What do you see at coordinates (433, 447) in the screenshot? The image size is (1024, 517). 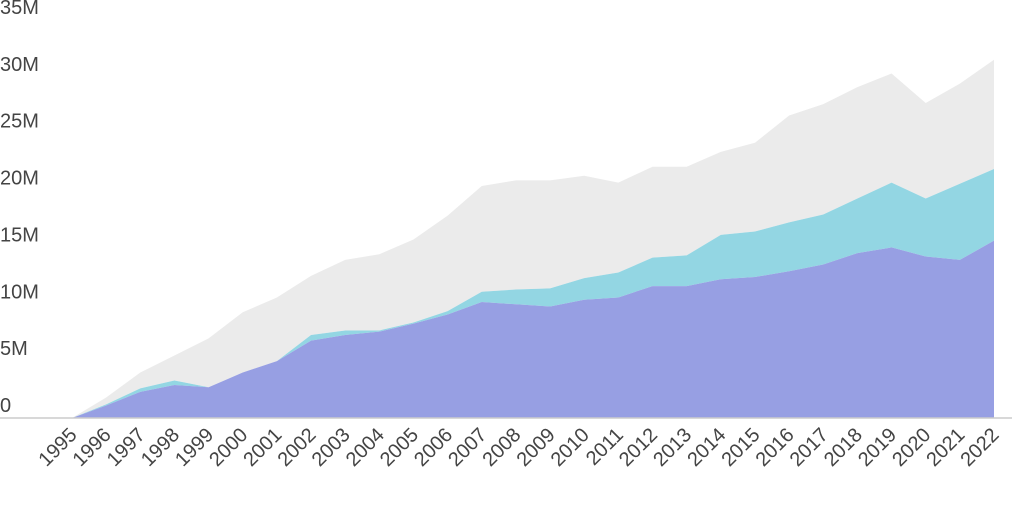 I see `x-tick-label: 2006` at bounding box center [433, 447].